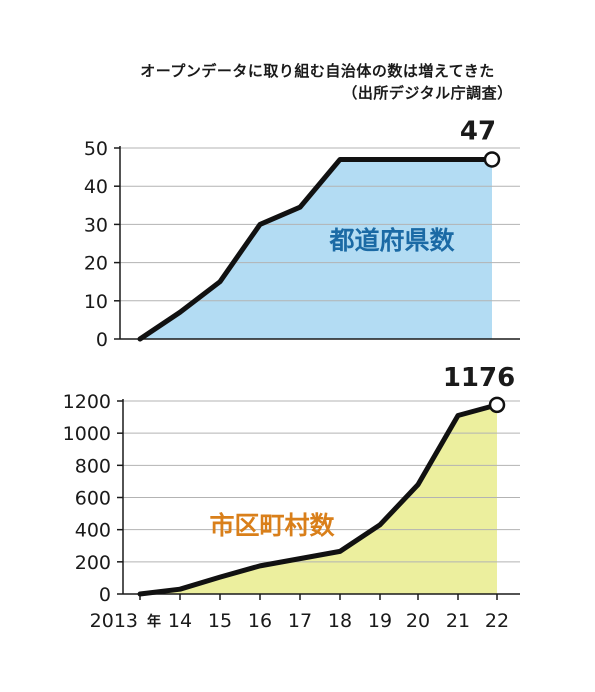 The image size is (595, 692). I want to click on x-tick-label: 21, so click(458, 621).